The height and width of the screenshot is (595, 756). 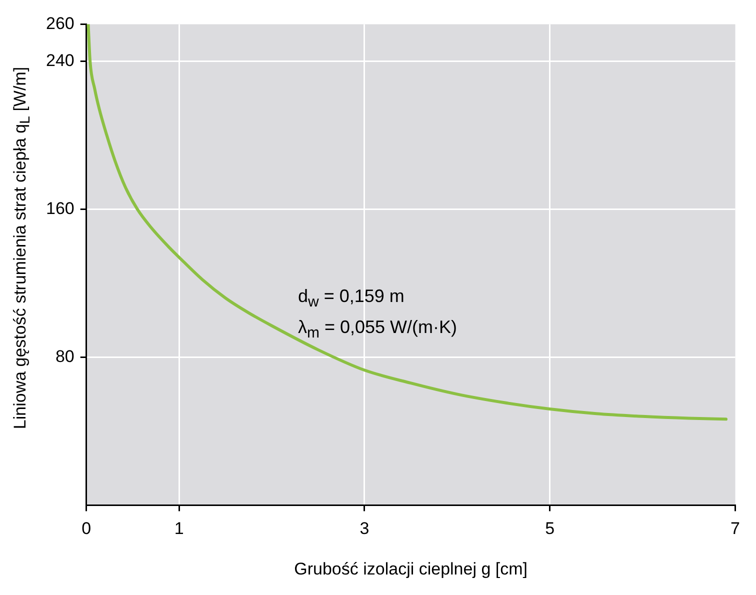 What do you see at coordinates (365, 528) in the screenshot?
I see `x-tick-label: 3` at bounding box center [365, 528].